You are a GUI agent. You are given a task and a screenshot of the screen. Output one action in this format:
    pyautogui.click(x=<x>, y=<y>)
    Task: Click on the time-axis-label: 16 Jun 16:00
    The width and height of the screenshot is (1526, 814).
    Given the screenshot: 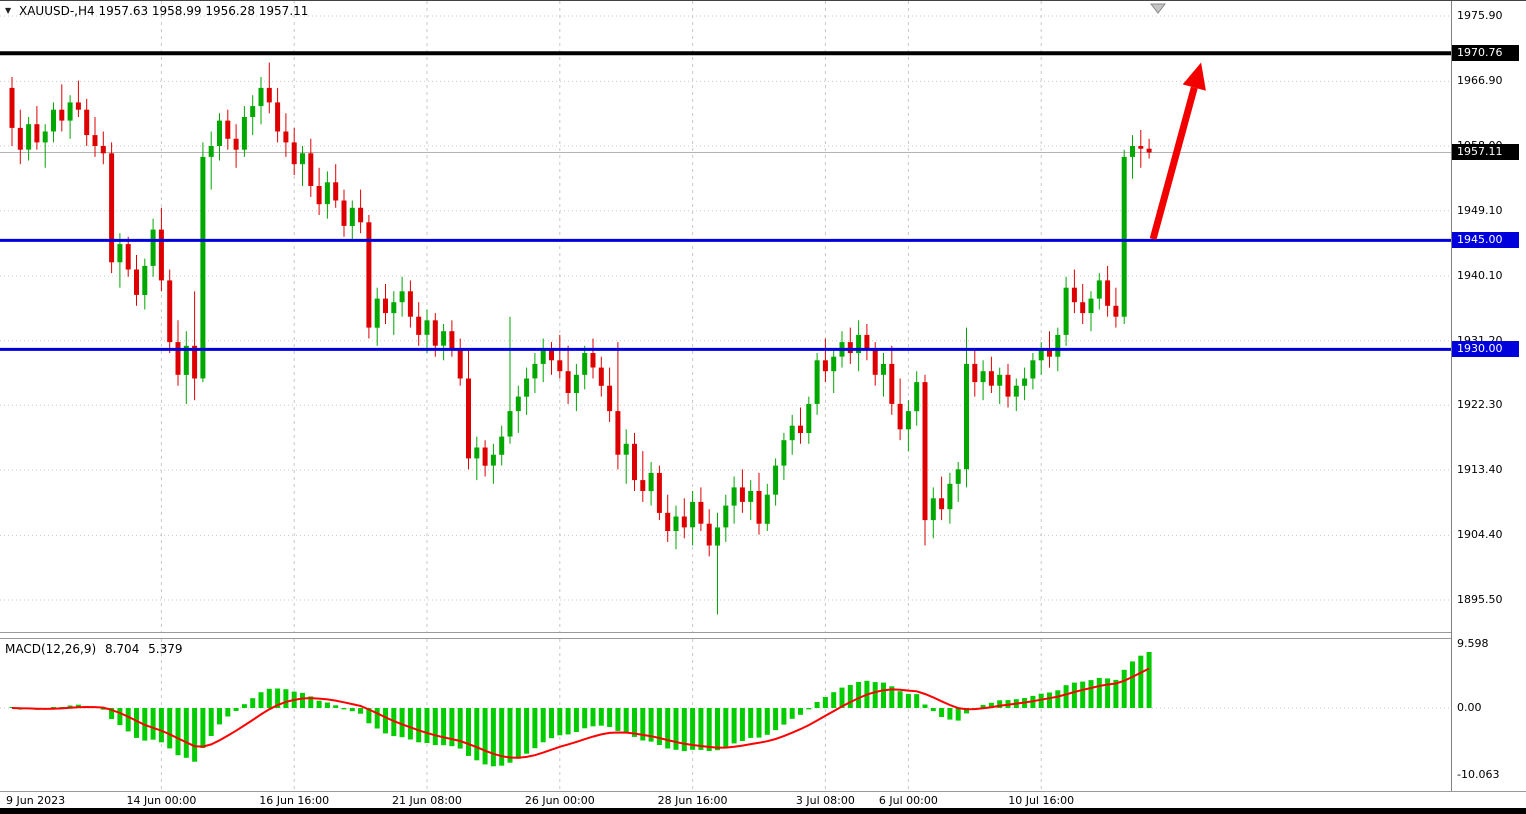 What is the action you would take?
    pyautogui.click(x=294, y=800)
    